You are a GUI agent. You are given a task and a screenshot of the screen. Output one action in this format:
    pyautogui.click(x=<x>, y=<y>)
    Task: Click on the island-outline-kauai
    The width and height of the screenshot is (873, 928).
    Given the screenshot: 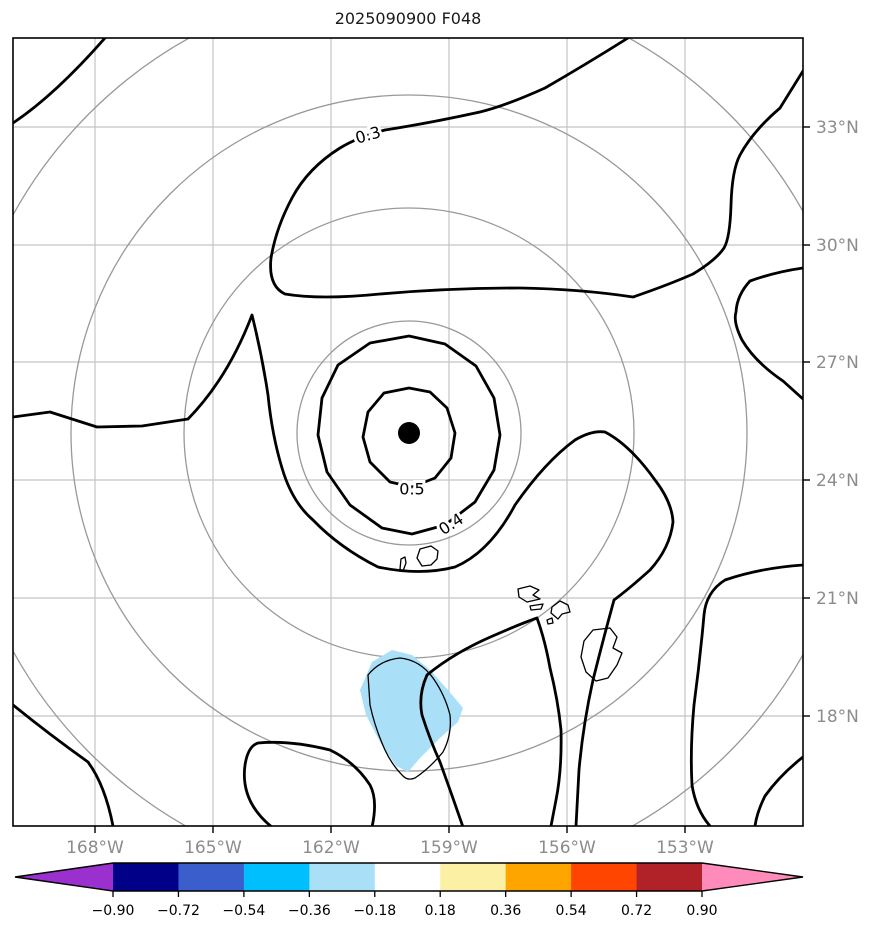 What is the action you would take?
    pyautogui.click(x=427, y=556)
    